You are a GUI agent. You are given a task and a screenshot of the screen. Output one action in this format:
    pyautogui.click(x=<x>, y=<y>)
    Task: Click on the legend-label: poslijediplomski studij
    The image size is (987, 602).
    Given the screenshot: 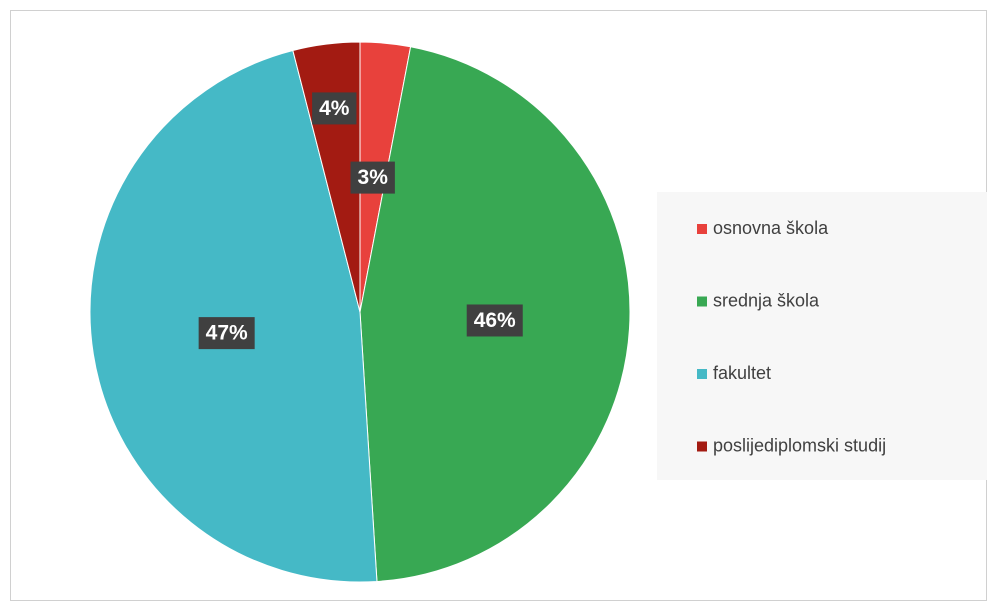 What is the action you would take?
    pyautogui.click(x=799, y=445)
    